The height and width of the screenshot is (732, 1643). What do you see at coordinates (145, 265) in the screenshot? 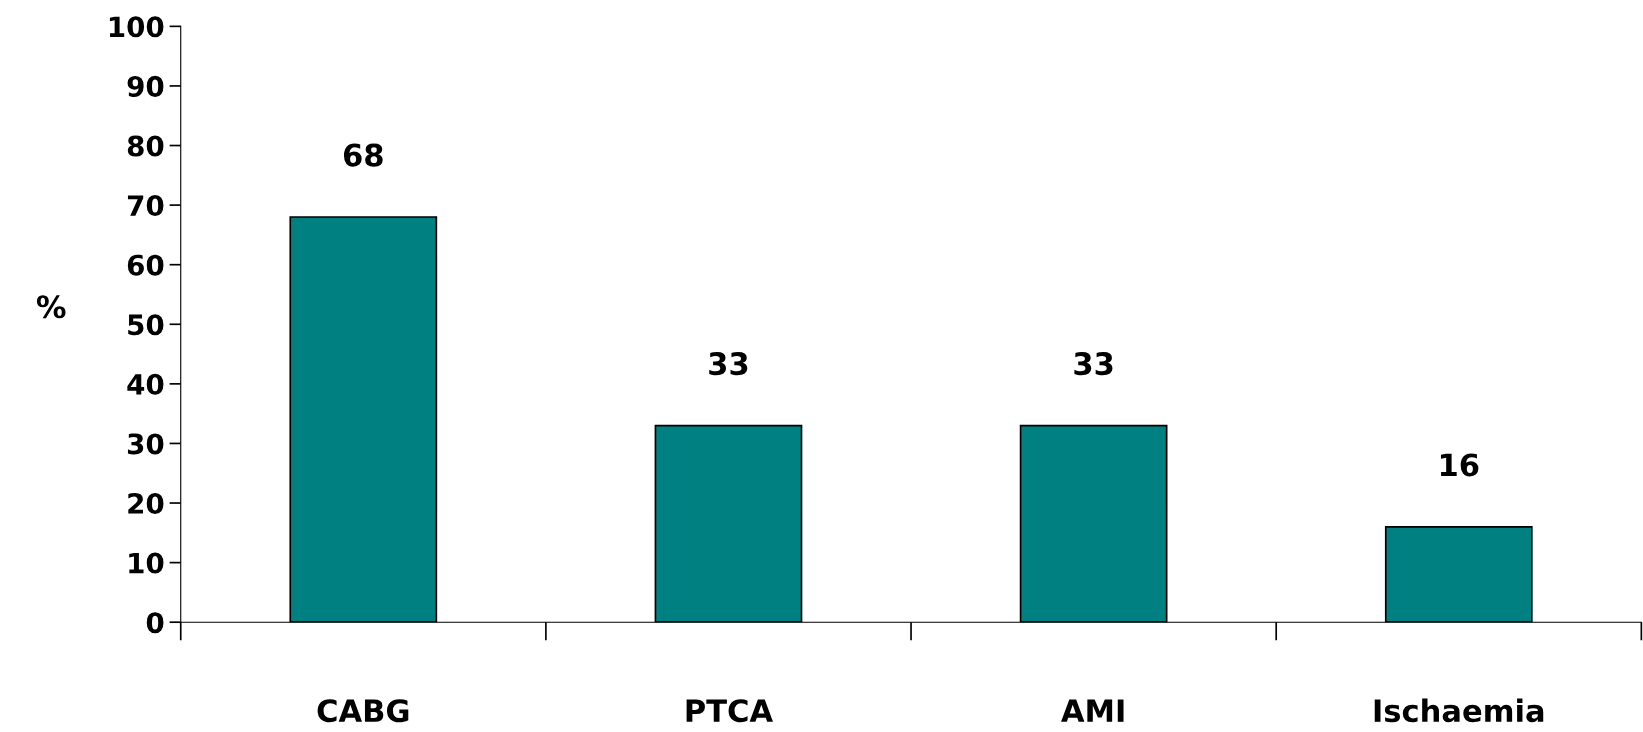
I see `y-tick-label: 60` at bounding box center [145, 265].